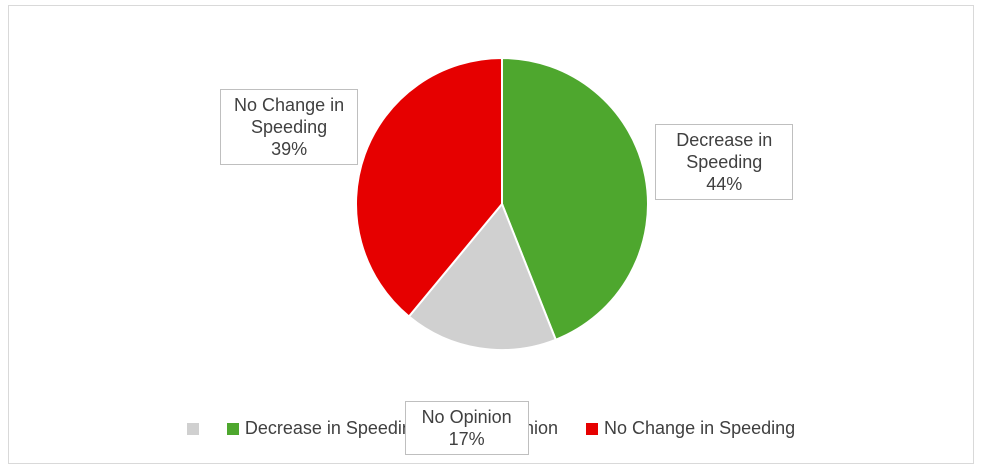 The width and height of the screenshot is (982, 468). What do you see at coordinates (289, 116) in the screenshot?
I see `data-label-name: No Change in Speeding` at bounding box center [289, 116].